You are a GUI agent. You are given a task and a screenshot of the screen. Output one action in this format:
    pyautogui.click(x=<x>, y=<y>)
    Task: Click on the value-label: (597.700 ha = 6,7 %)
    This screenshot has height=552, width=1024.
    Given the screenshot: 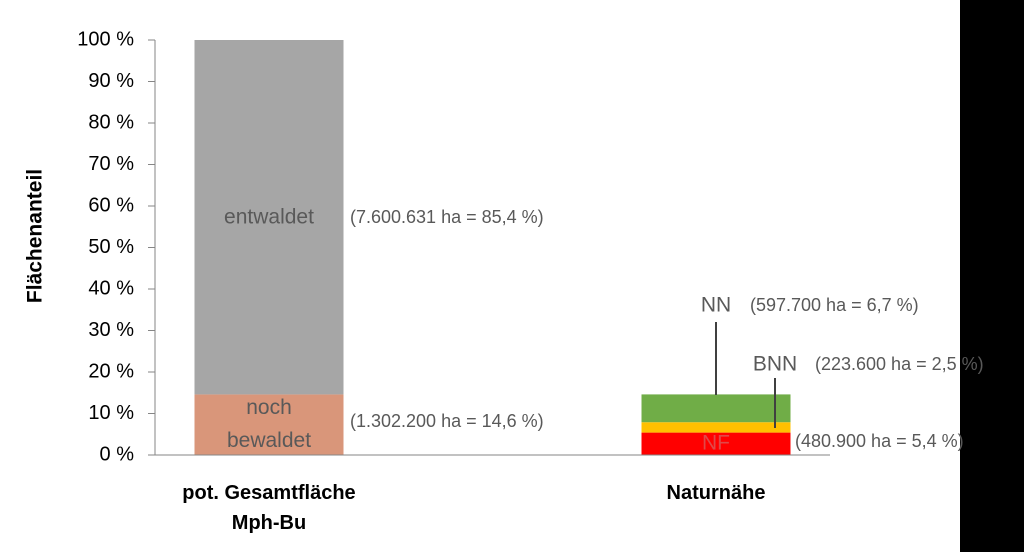 What is the action you would take?
    pyautogui.click(x=834, y=305)
    